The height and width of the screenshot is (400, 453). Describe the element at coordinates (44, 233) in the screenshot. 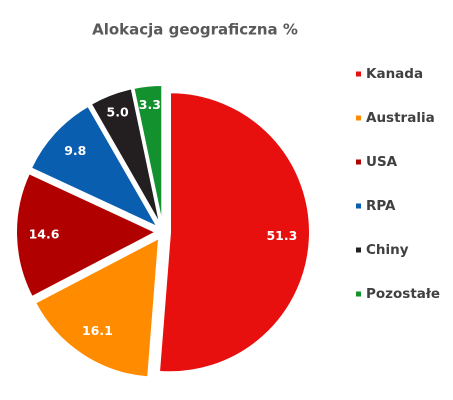

I see `data-label: 14.6` at that location.